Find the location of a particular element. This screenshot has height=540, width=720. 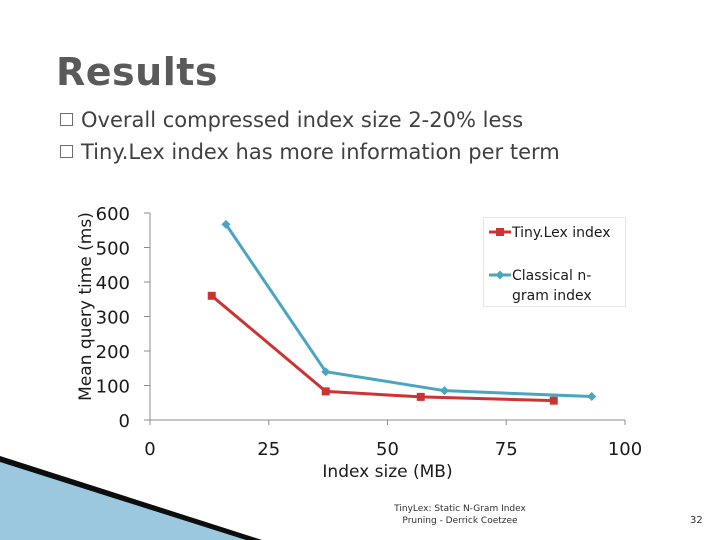

x-tick-label: 0 is located at coordinates (149, 449).